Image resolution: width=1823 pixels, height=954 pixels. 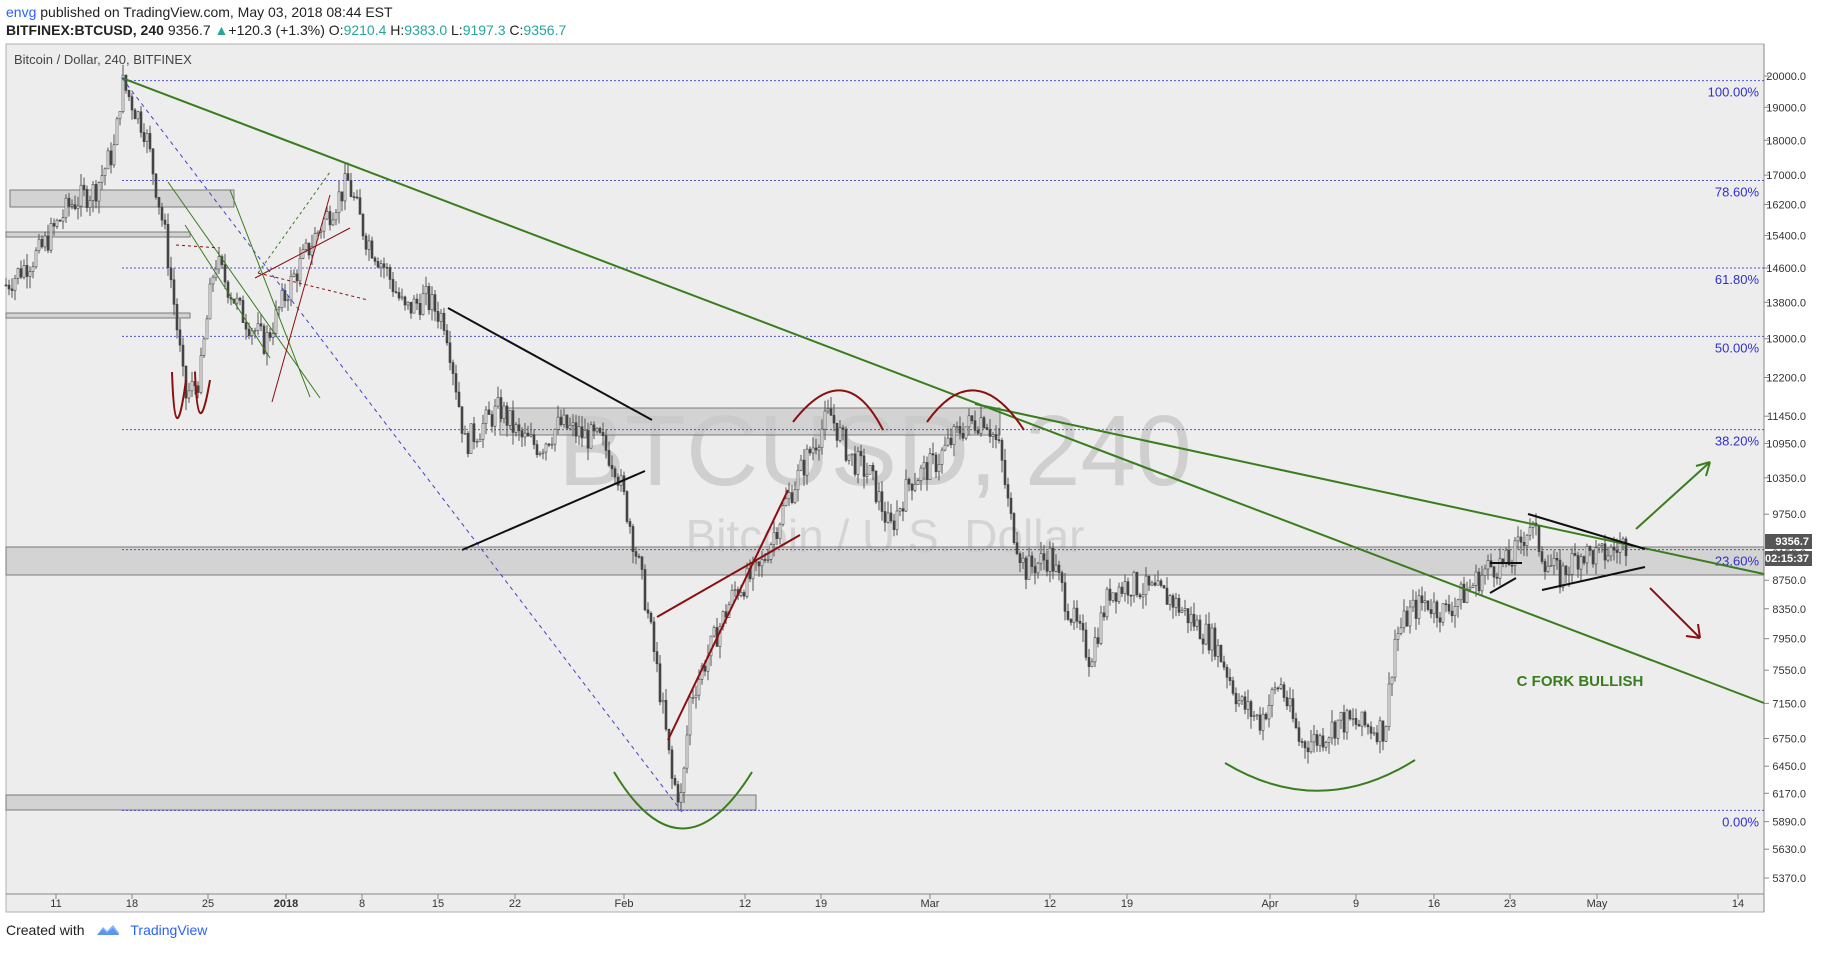 I want to click on price-tick-label: 18000.0, so click(x=1786, y=141).